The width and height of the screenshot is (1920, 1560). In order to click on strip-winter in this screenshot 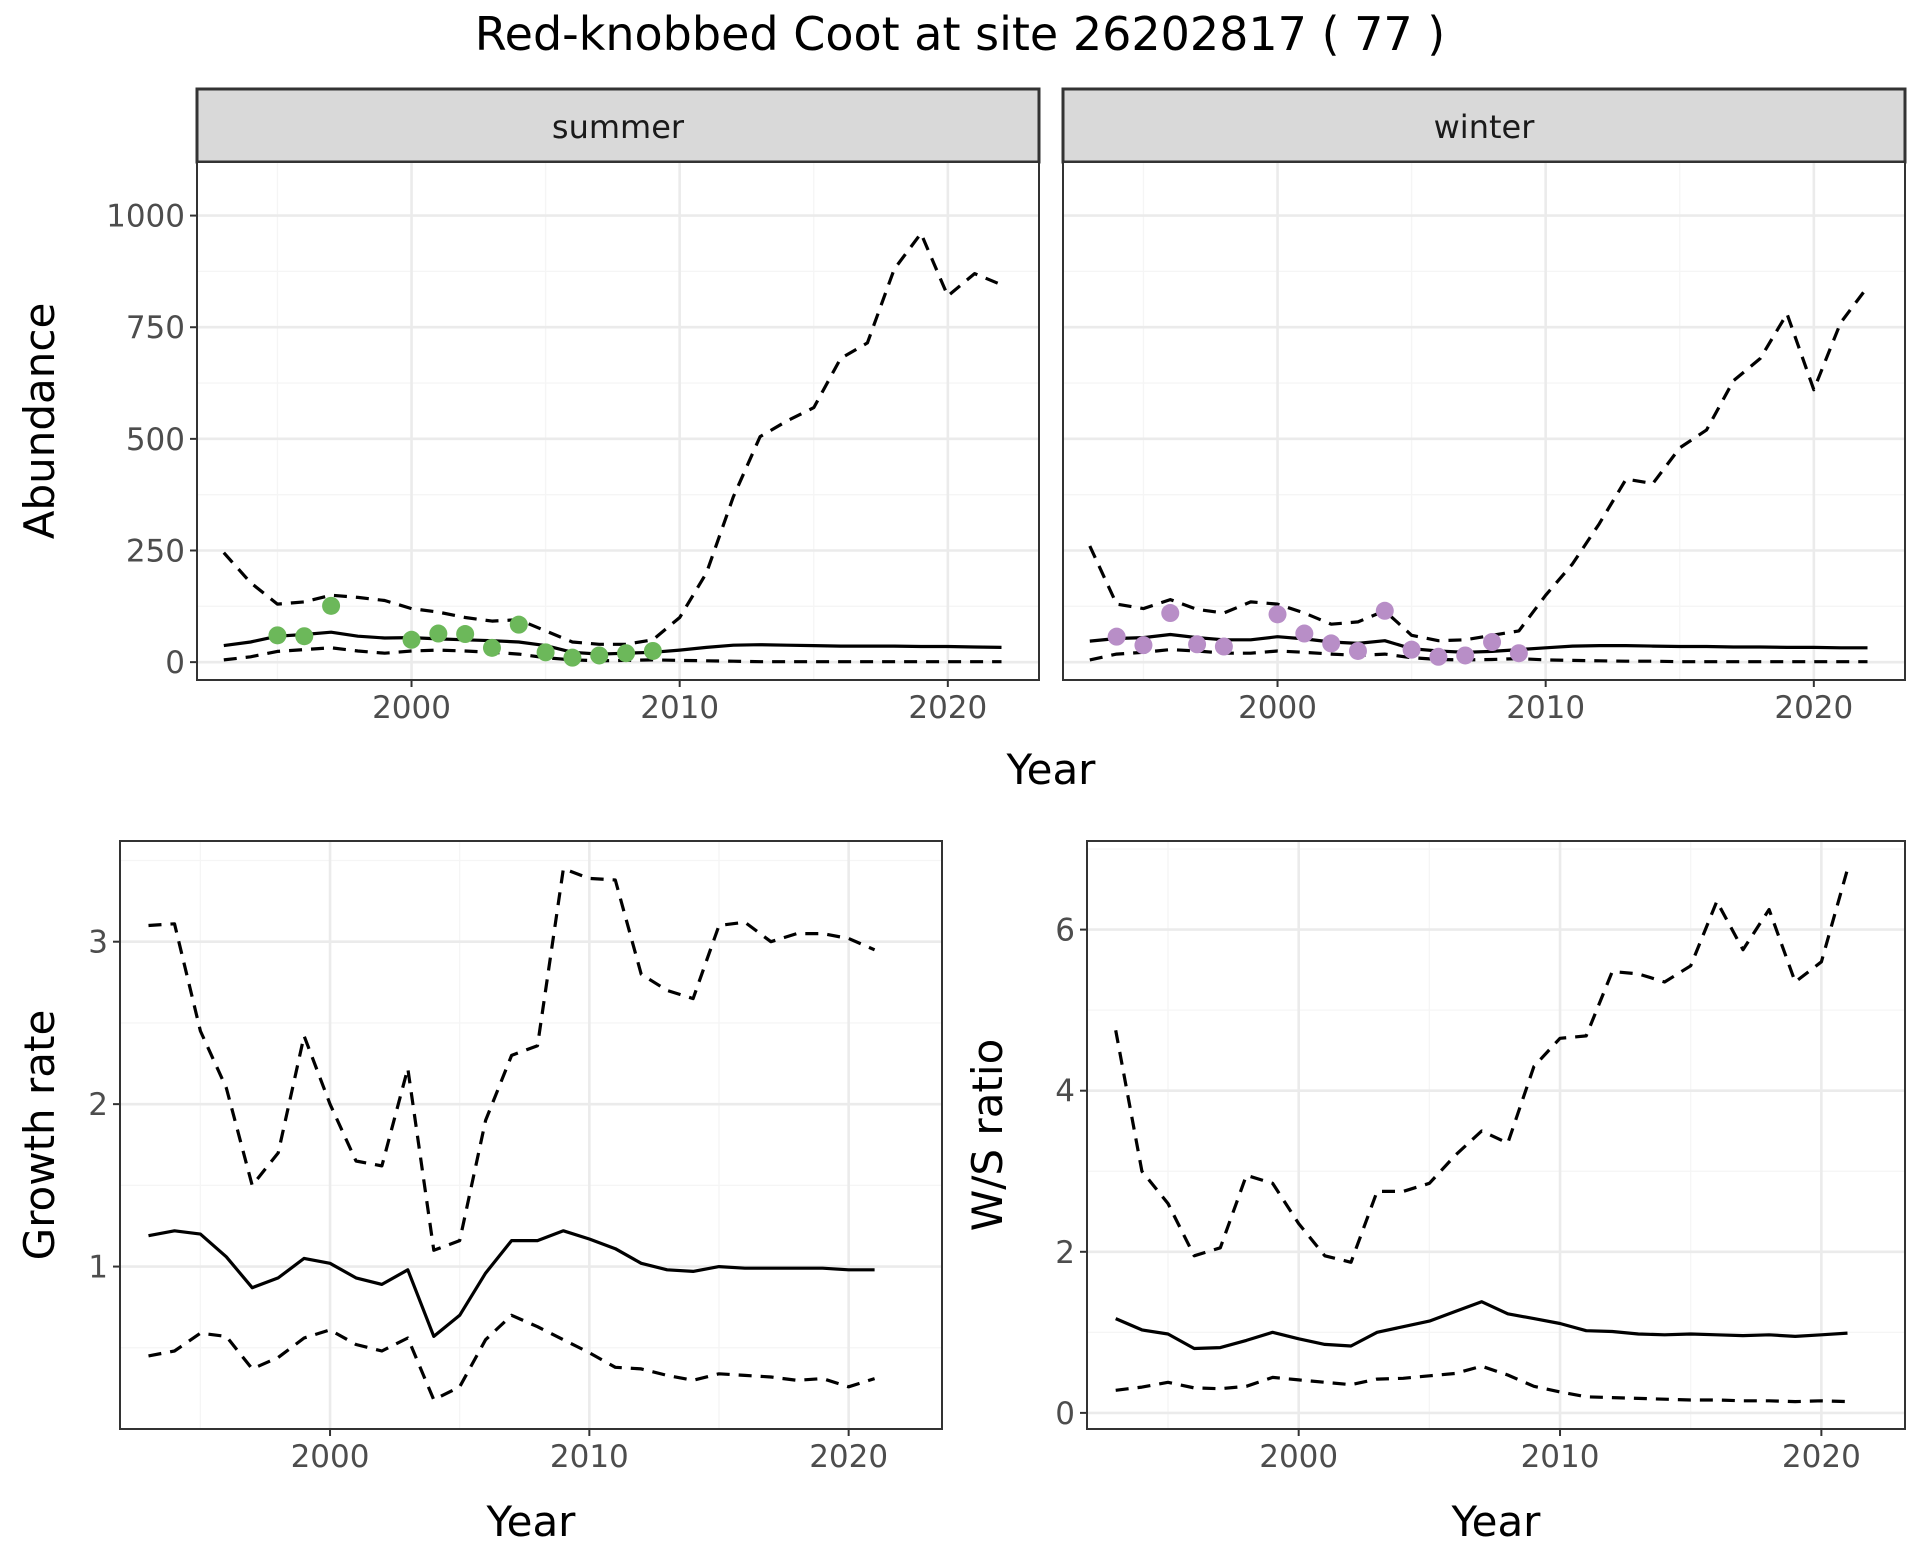, I will do `click(1484, 125)`.